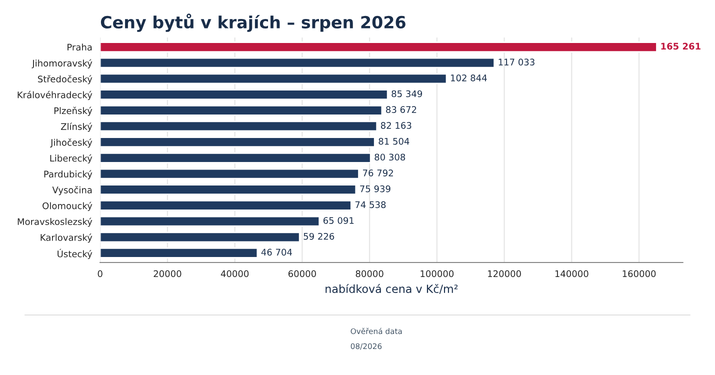 Image resolution: width=715 pixels, height=375 pixels. I want to click on data-label: 85 349, so click(407, 94).